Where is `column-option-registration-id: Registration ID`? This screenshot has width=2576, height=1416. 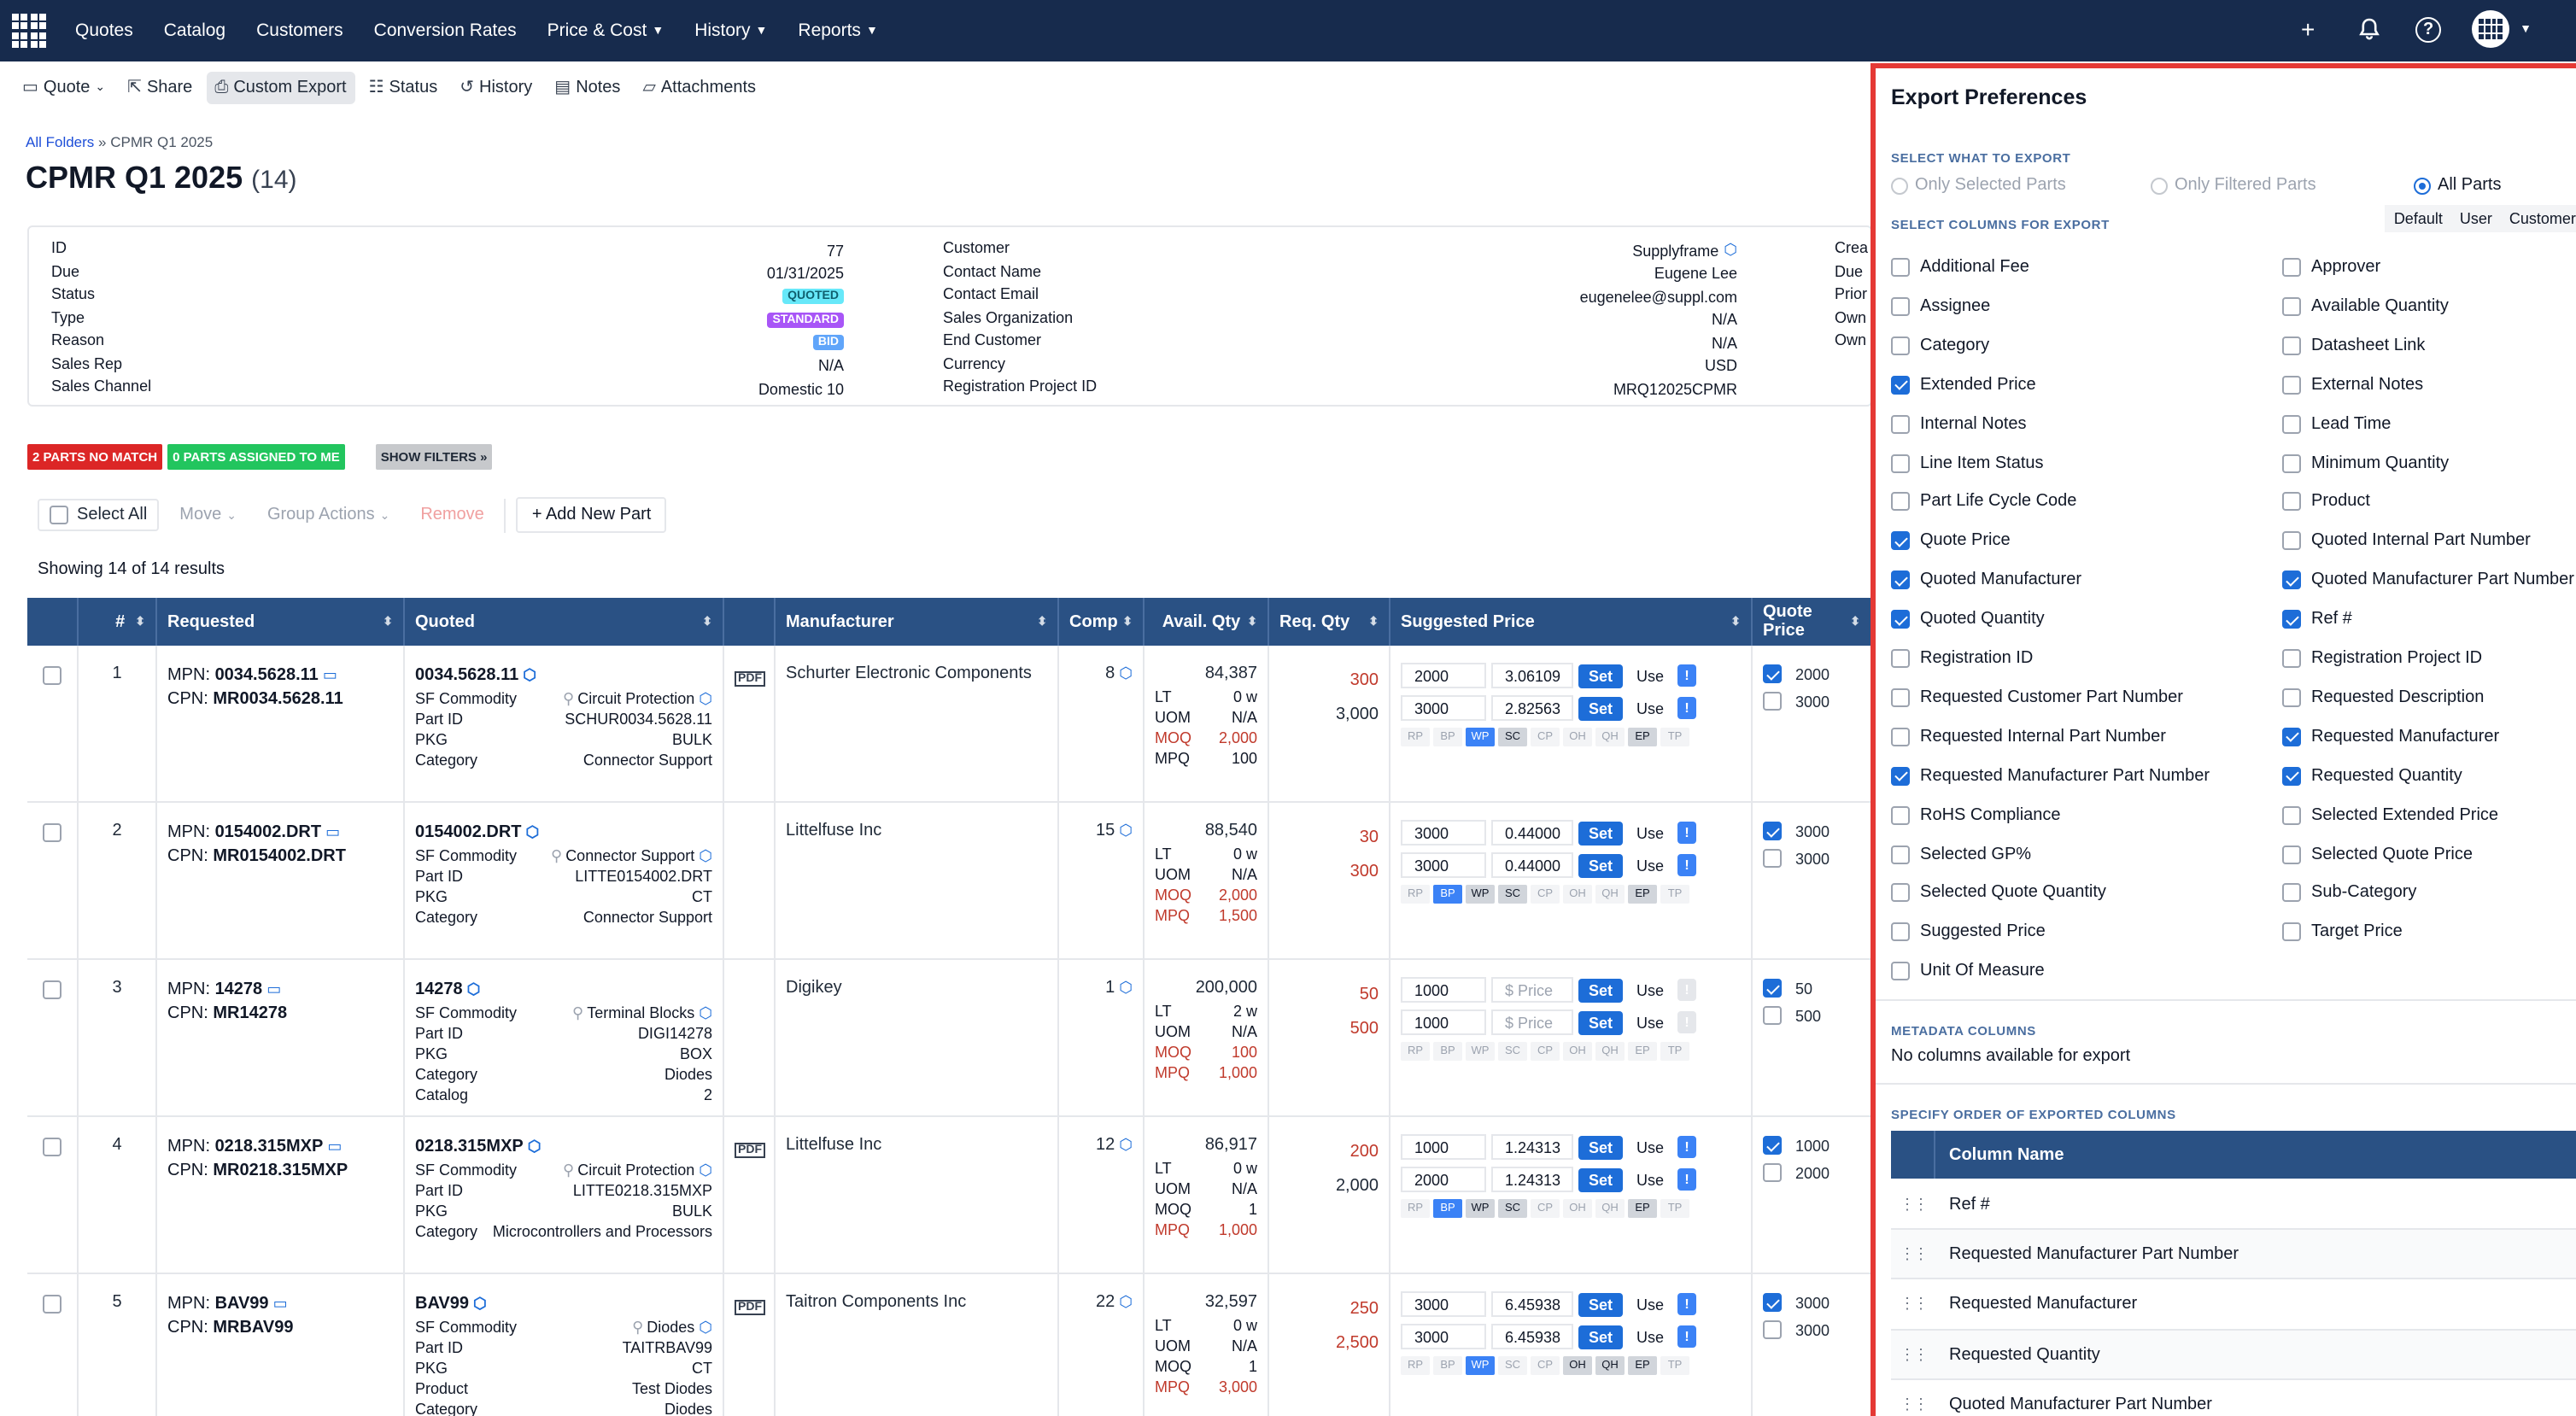
column-option-registration-id: Registration ID is located at coordinates (1962, 659).